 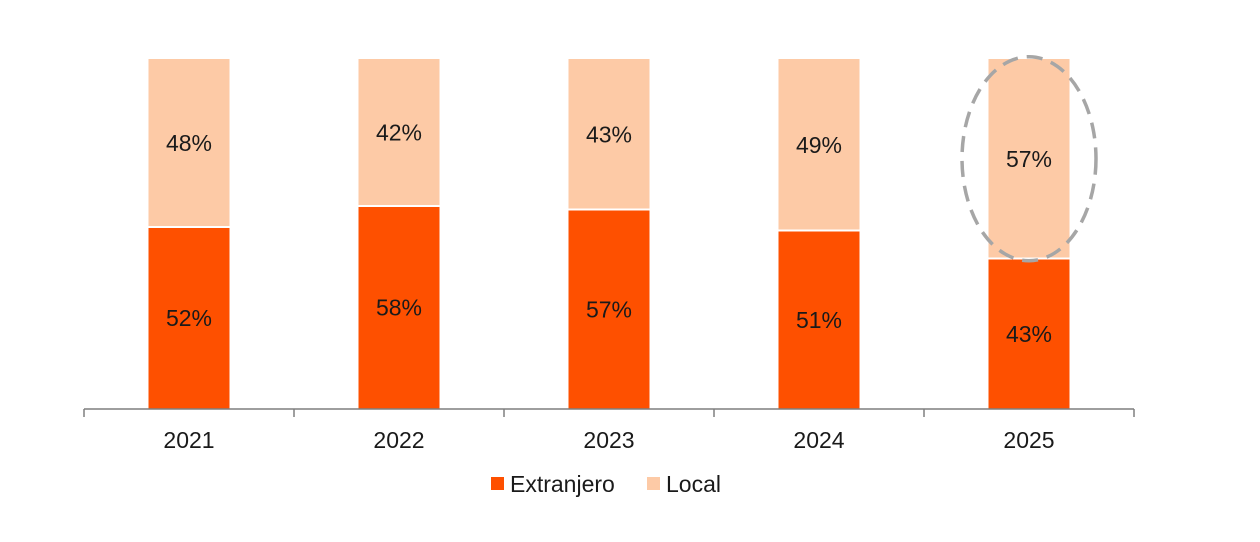 I want to click on data-label-local-2022: 42%, so click(x=399, y=133).